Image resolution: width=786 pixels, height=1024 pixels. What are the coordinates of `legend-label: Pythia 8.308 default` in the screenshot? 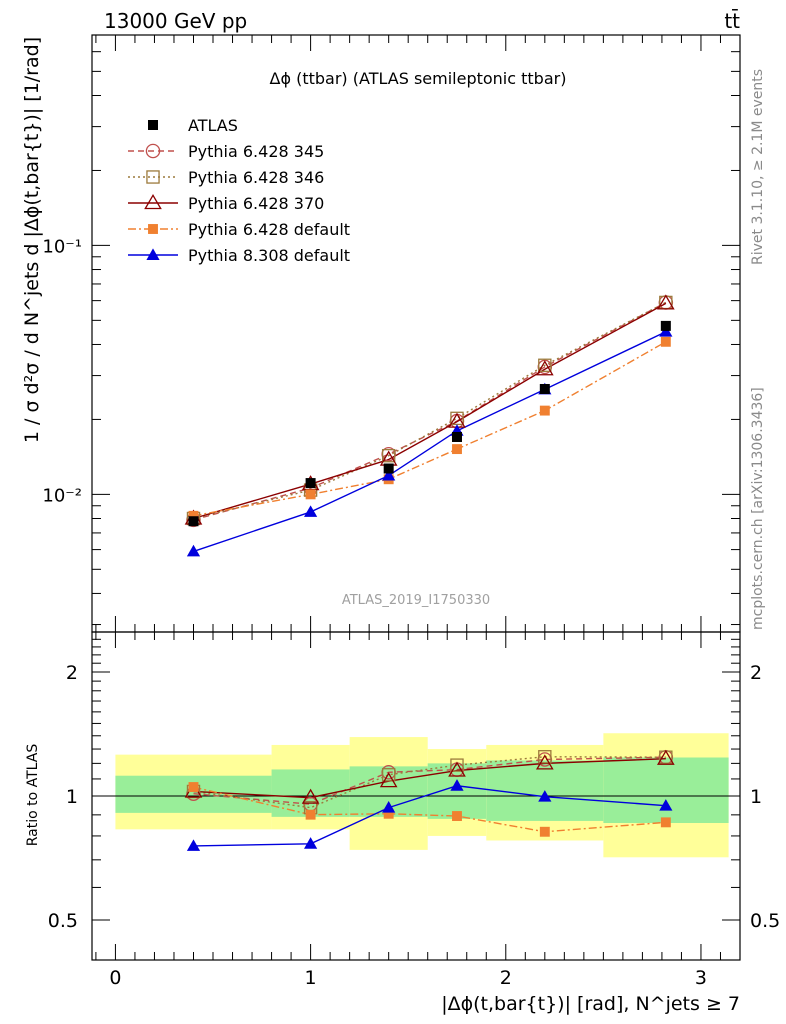 It's located at (269, 255).